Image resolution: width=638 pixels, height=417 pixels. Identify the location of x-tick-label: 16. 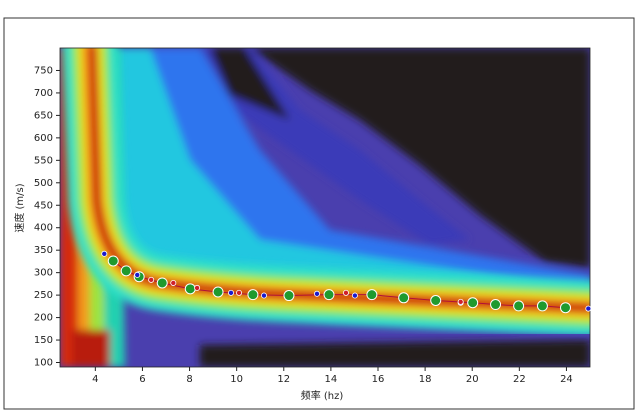
(378, 379).